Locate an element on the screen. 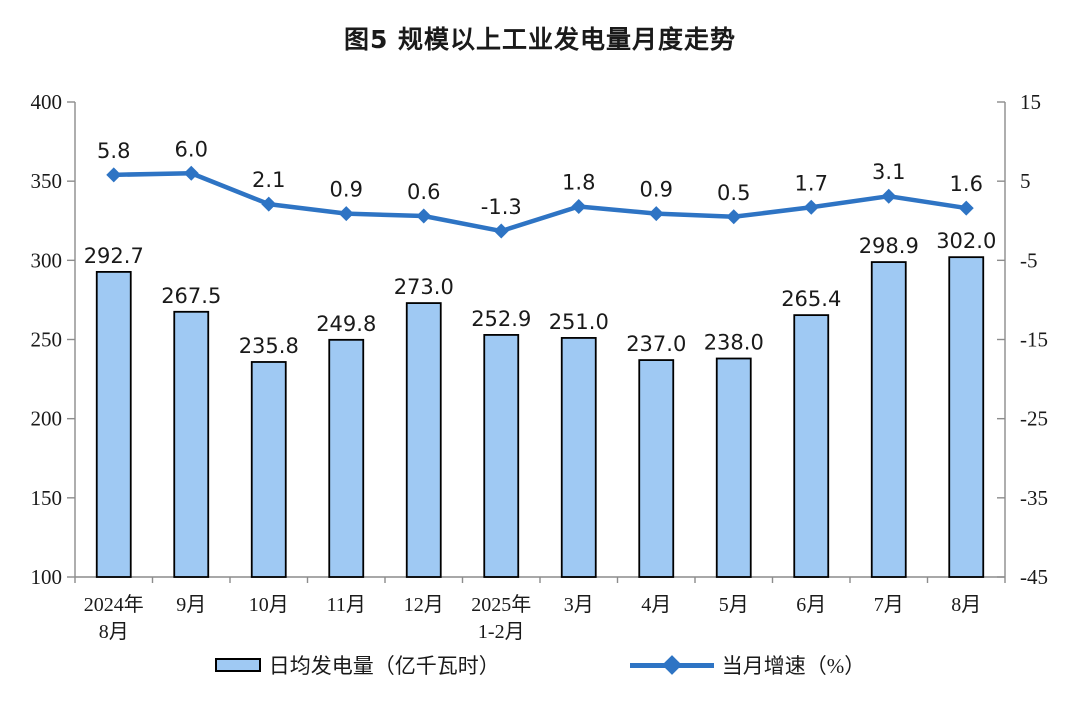  right-axis-tick-label: -35 is located at coordinates (1034, 498).